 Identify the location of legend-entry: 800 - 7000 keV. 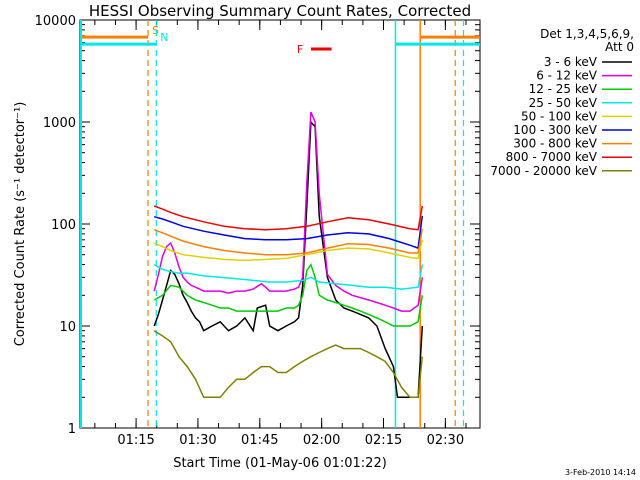
(552, 157).